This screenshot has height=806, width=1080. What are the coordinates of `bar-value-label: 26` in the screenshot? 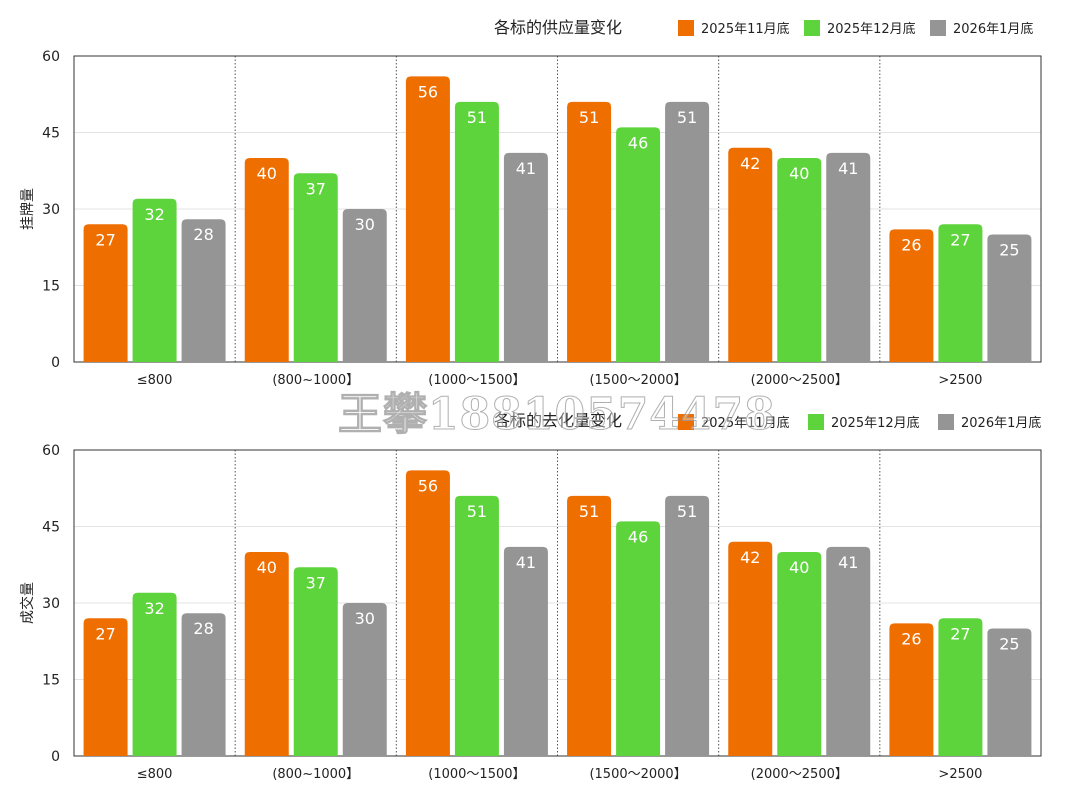 It's located at (911, 244).